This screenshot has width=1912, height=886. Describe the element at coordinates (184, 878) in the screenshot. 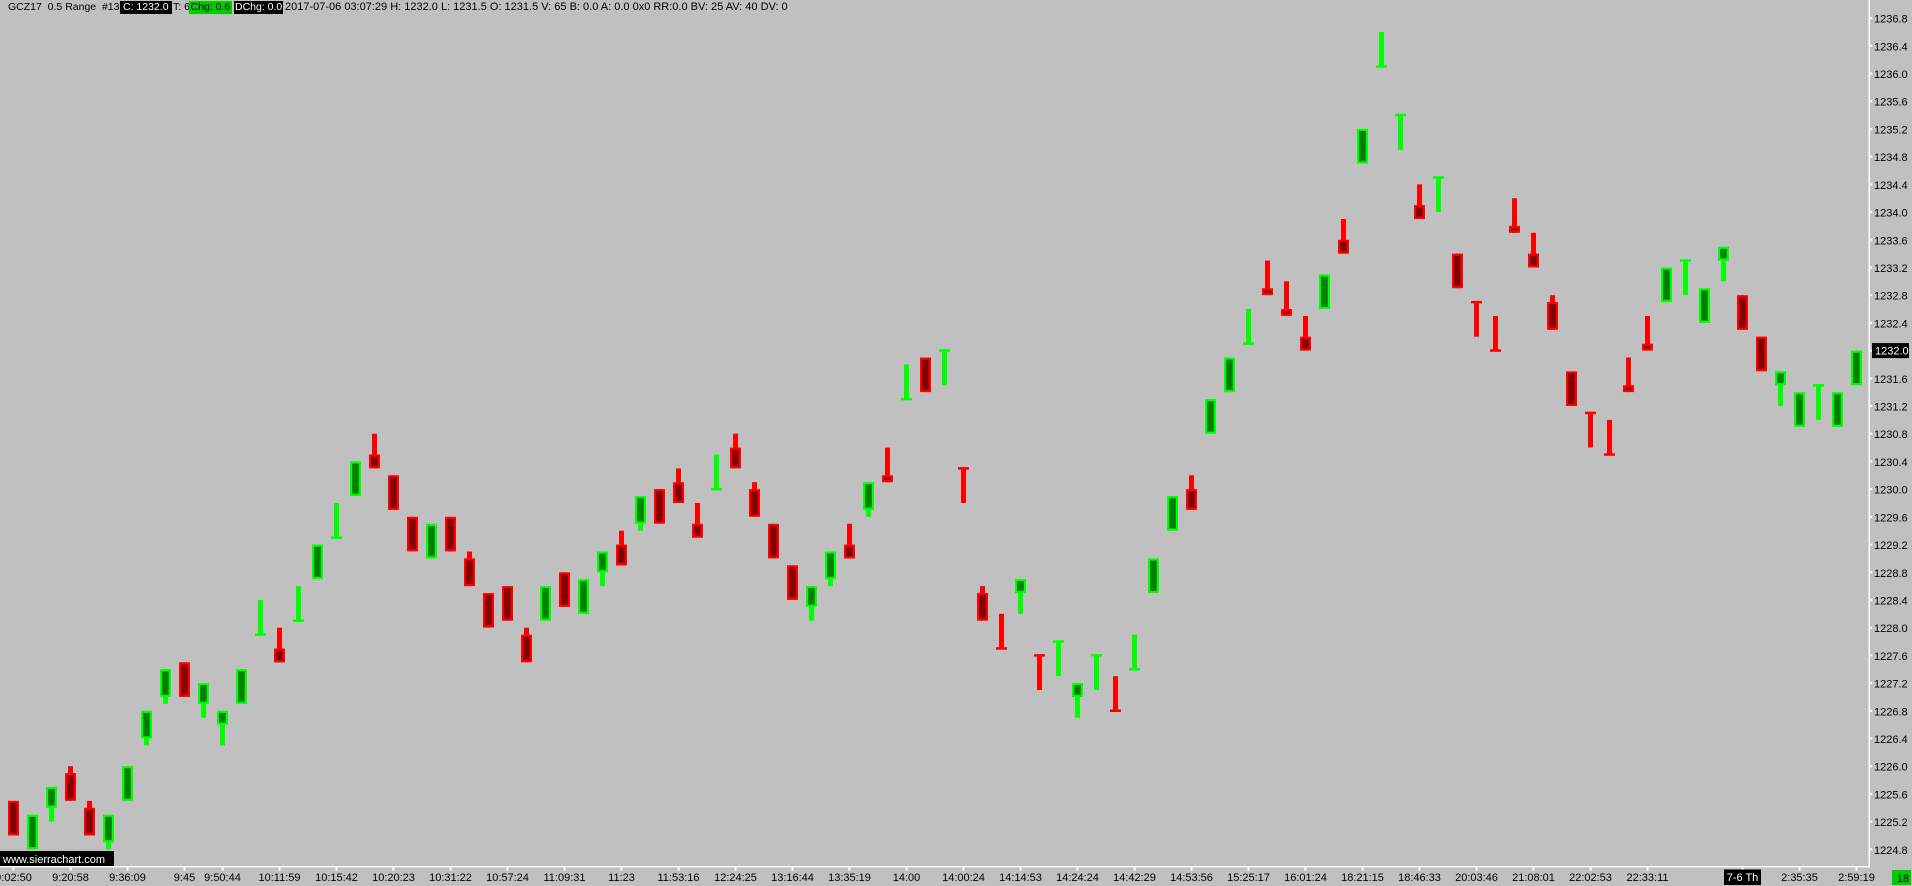

I see `svg-text: 9:45` at that location.